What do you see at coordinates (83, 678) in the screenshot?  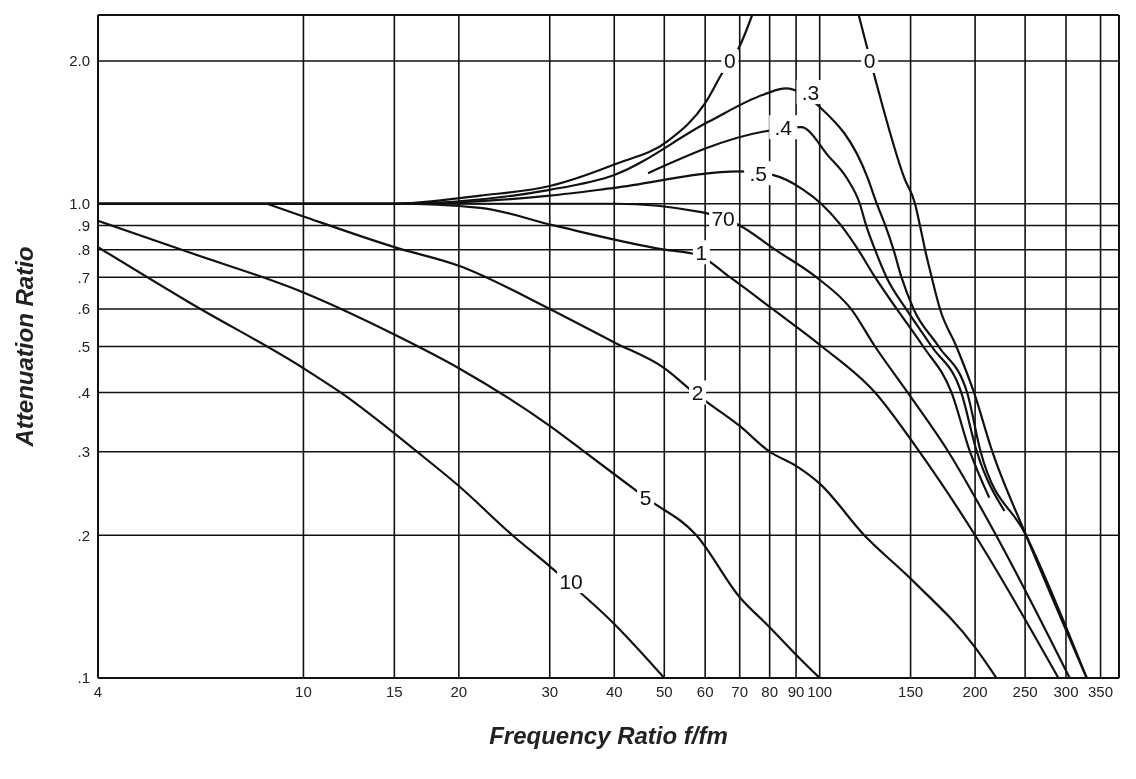 I see `y-tick-label: .1` at bounding box center [83, 678].